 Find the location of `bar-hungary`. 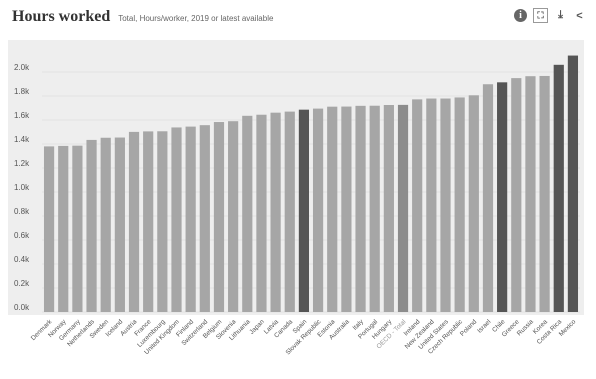

bar-hungary is located at coordinates (389, 208).